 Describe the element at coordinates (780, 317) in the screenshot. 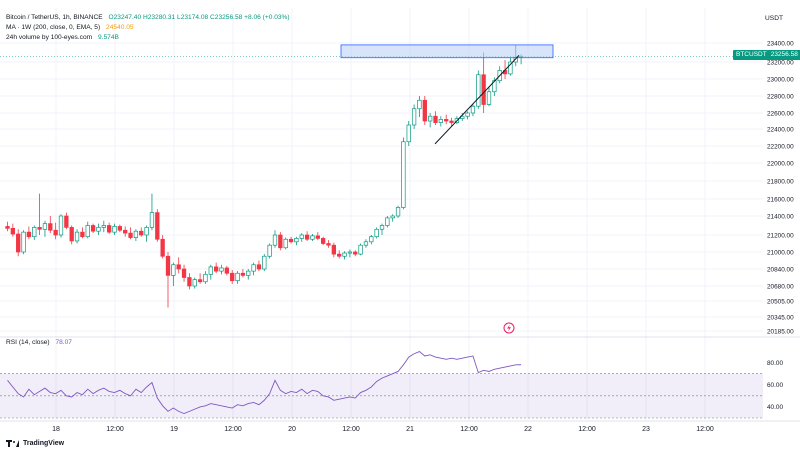

I see `y-tick-label: 20345.00` at that location.